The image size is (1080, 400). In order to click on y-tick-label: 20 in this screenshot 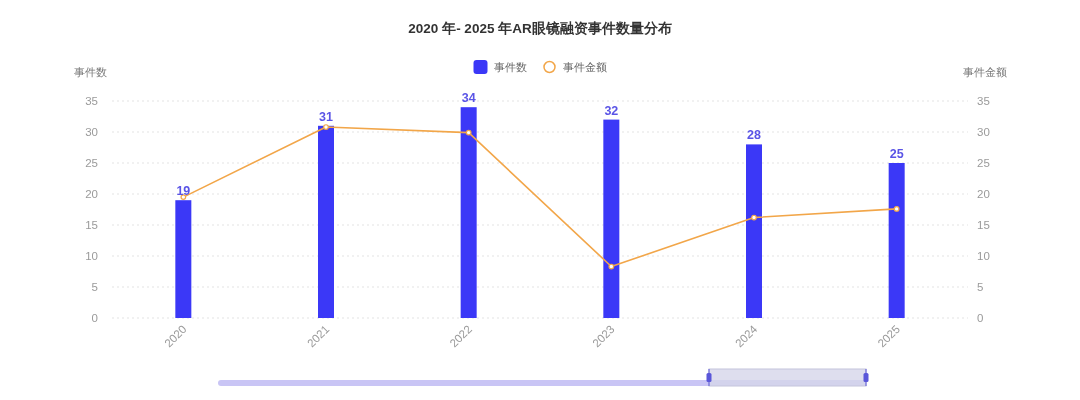, I will do `click(91, 194)`.